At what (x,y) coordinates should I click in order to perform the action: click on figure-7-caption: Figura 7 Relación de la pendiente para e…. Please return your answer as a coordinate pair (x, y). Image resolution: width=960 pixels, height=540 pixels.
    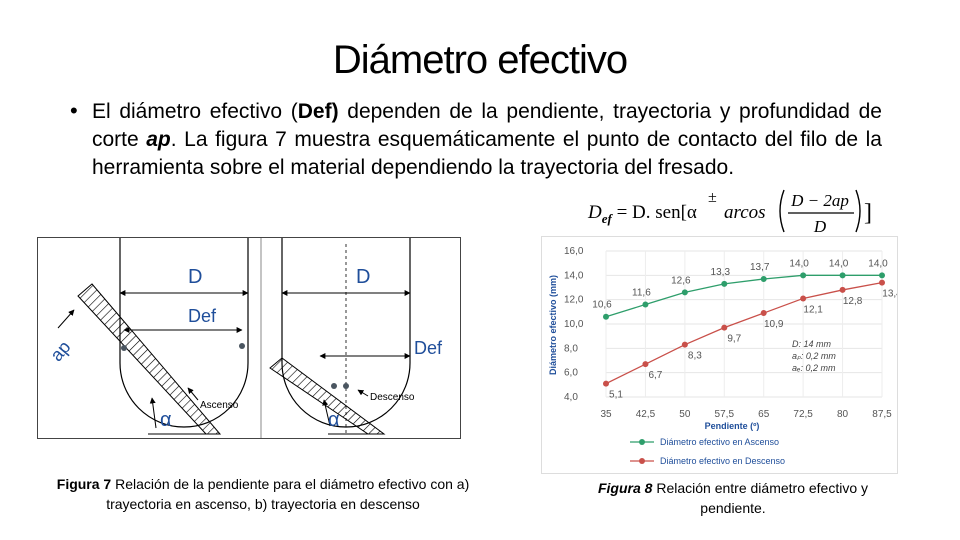
    Looking at the image, I should click on (263, 494).